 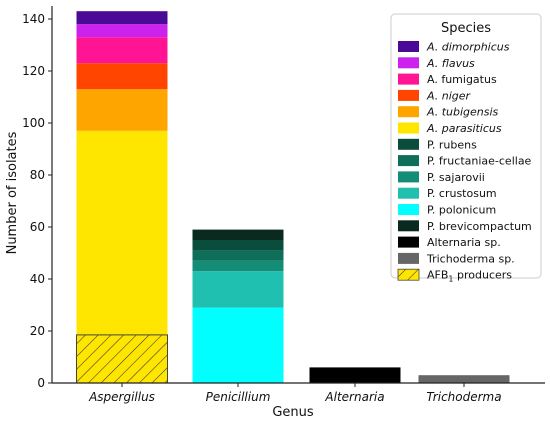 What do you see at coordinates (408, 128) in the screenshot?
I see `legend-swatch-a-parasiticus` at bounding box center [408, 128].